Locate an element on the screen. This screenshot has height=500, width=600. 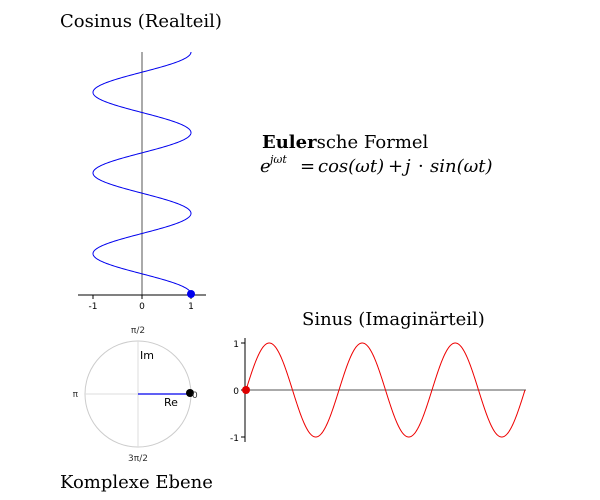
polar-label-top: π/2 is located at coordinates (138, 331).